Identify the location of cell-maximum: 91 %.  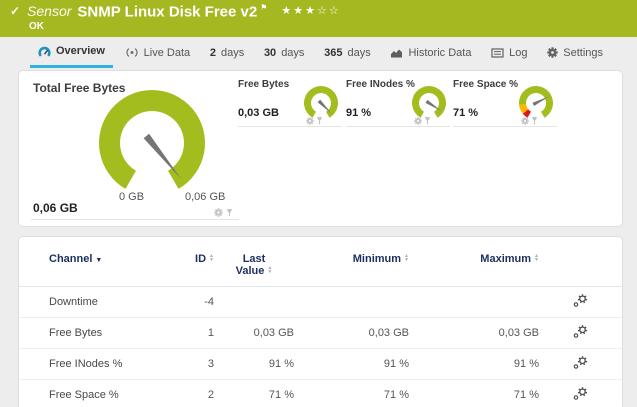
(474, 364).